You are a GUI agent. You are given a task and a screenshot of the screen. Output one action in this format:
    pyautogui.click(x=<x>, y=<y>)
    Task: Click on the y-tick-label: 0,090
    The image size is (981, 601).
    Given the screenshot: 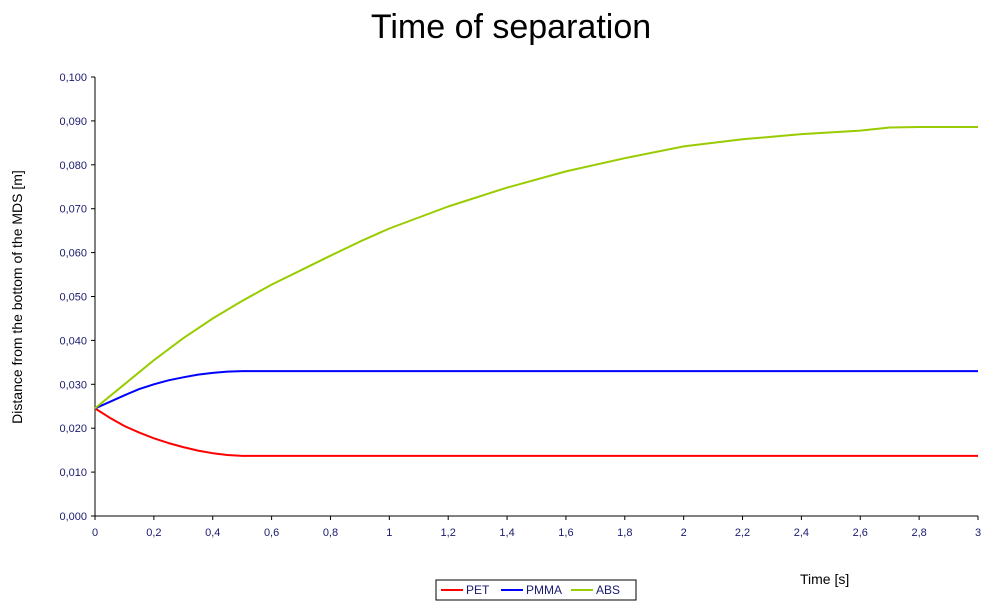 What is the action you would take?
    pyautogui.click(x=73, y=122)
    